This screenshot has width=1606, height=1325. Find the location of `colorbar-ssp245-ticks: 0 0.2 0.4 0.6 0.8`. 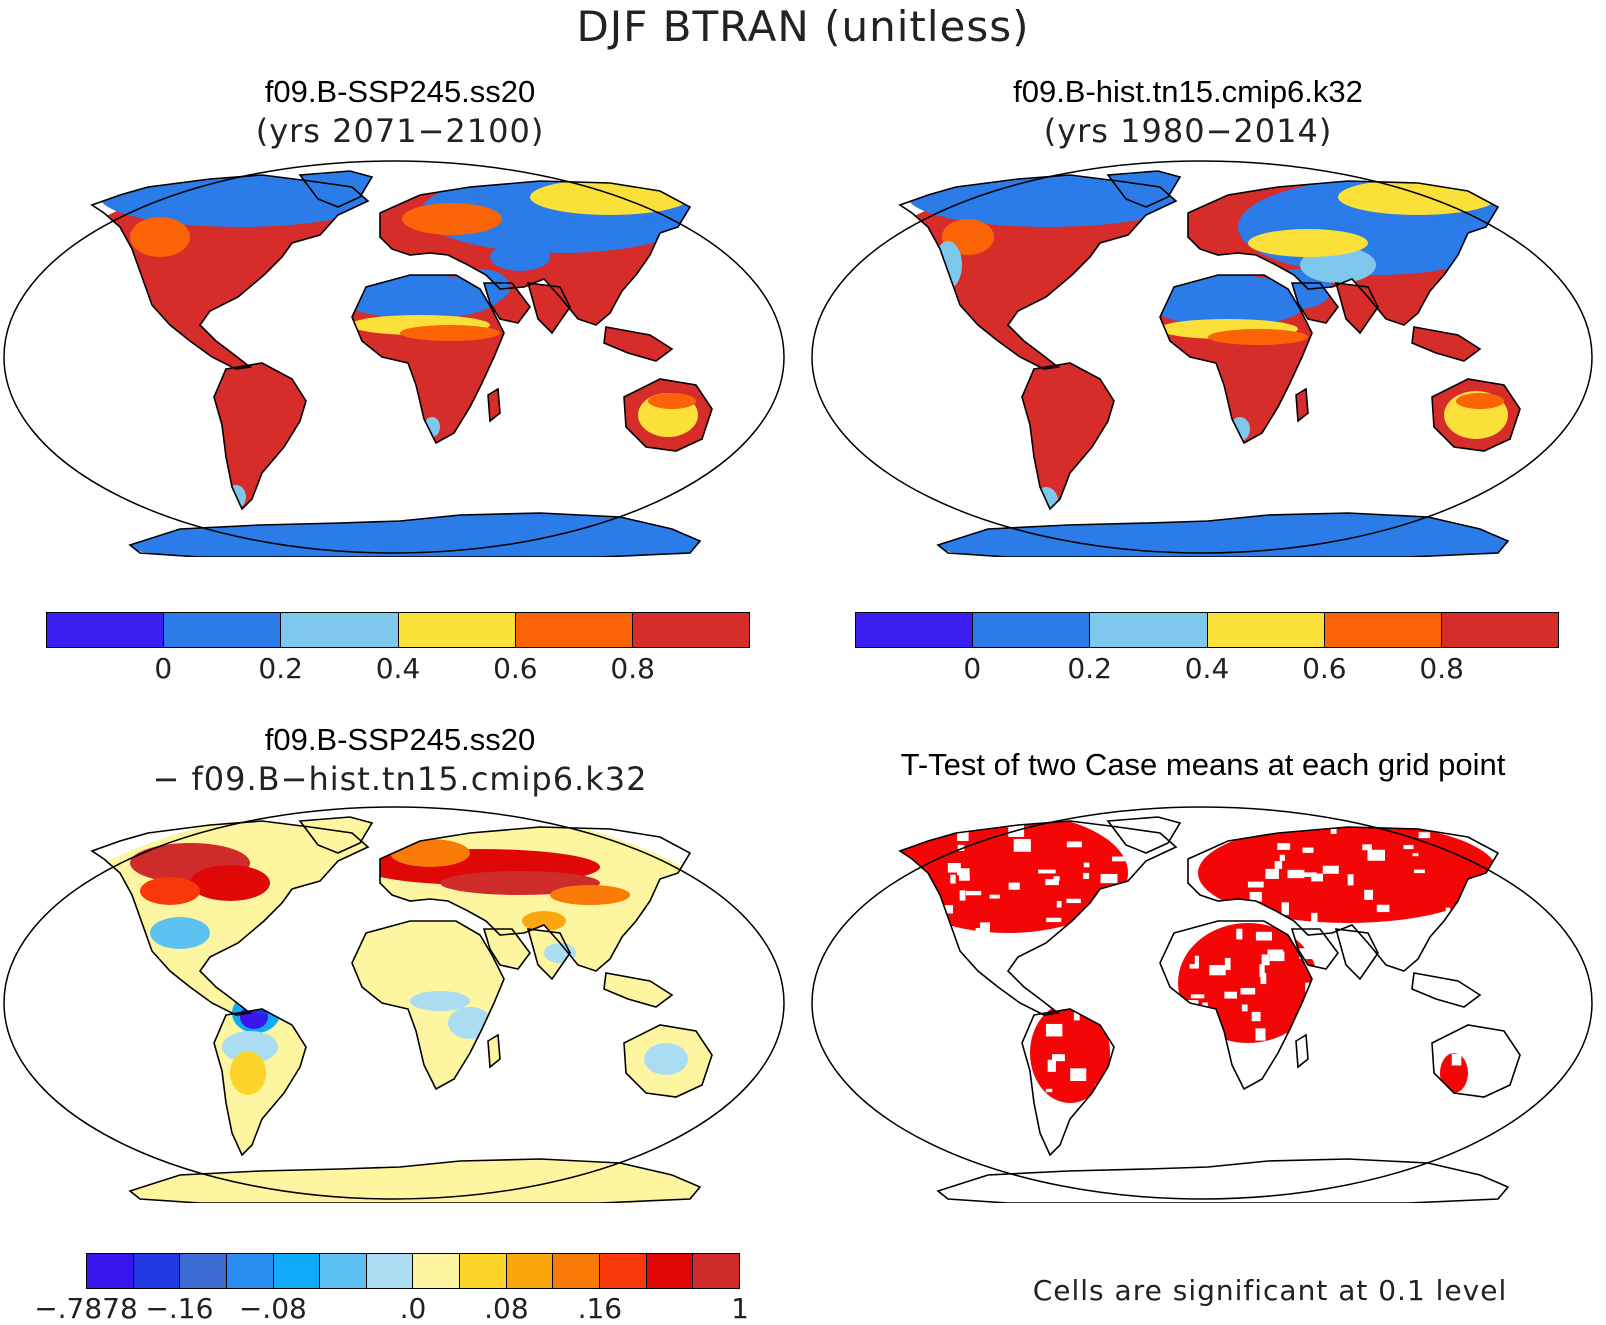

colorbar-ssp245-ticks: 0 0.2 0.4 0.6 0.8 is located at coordinates (398, 672).